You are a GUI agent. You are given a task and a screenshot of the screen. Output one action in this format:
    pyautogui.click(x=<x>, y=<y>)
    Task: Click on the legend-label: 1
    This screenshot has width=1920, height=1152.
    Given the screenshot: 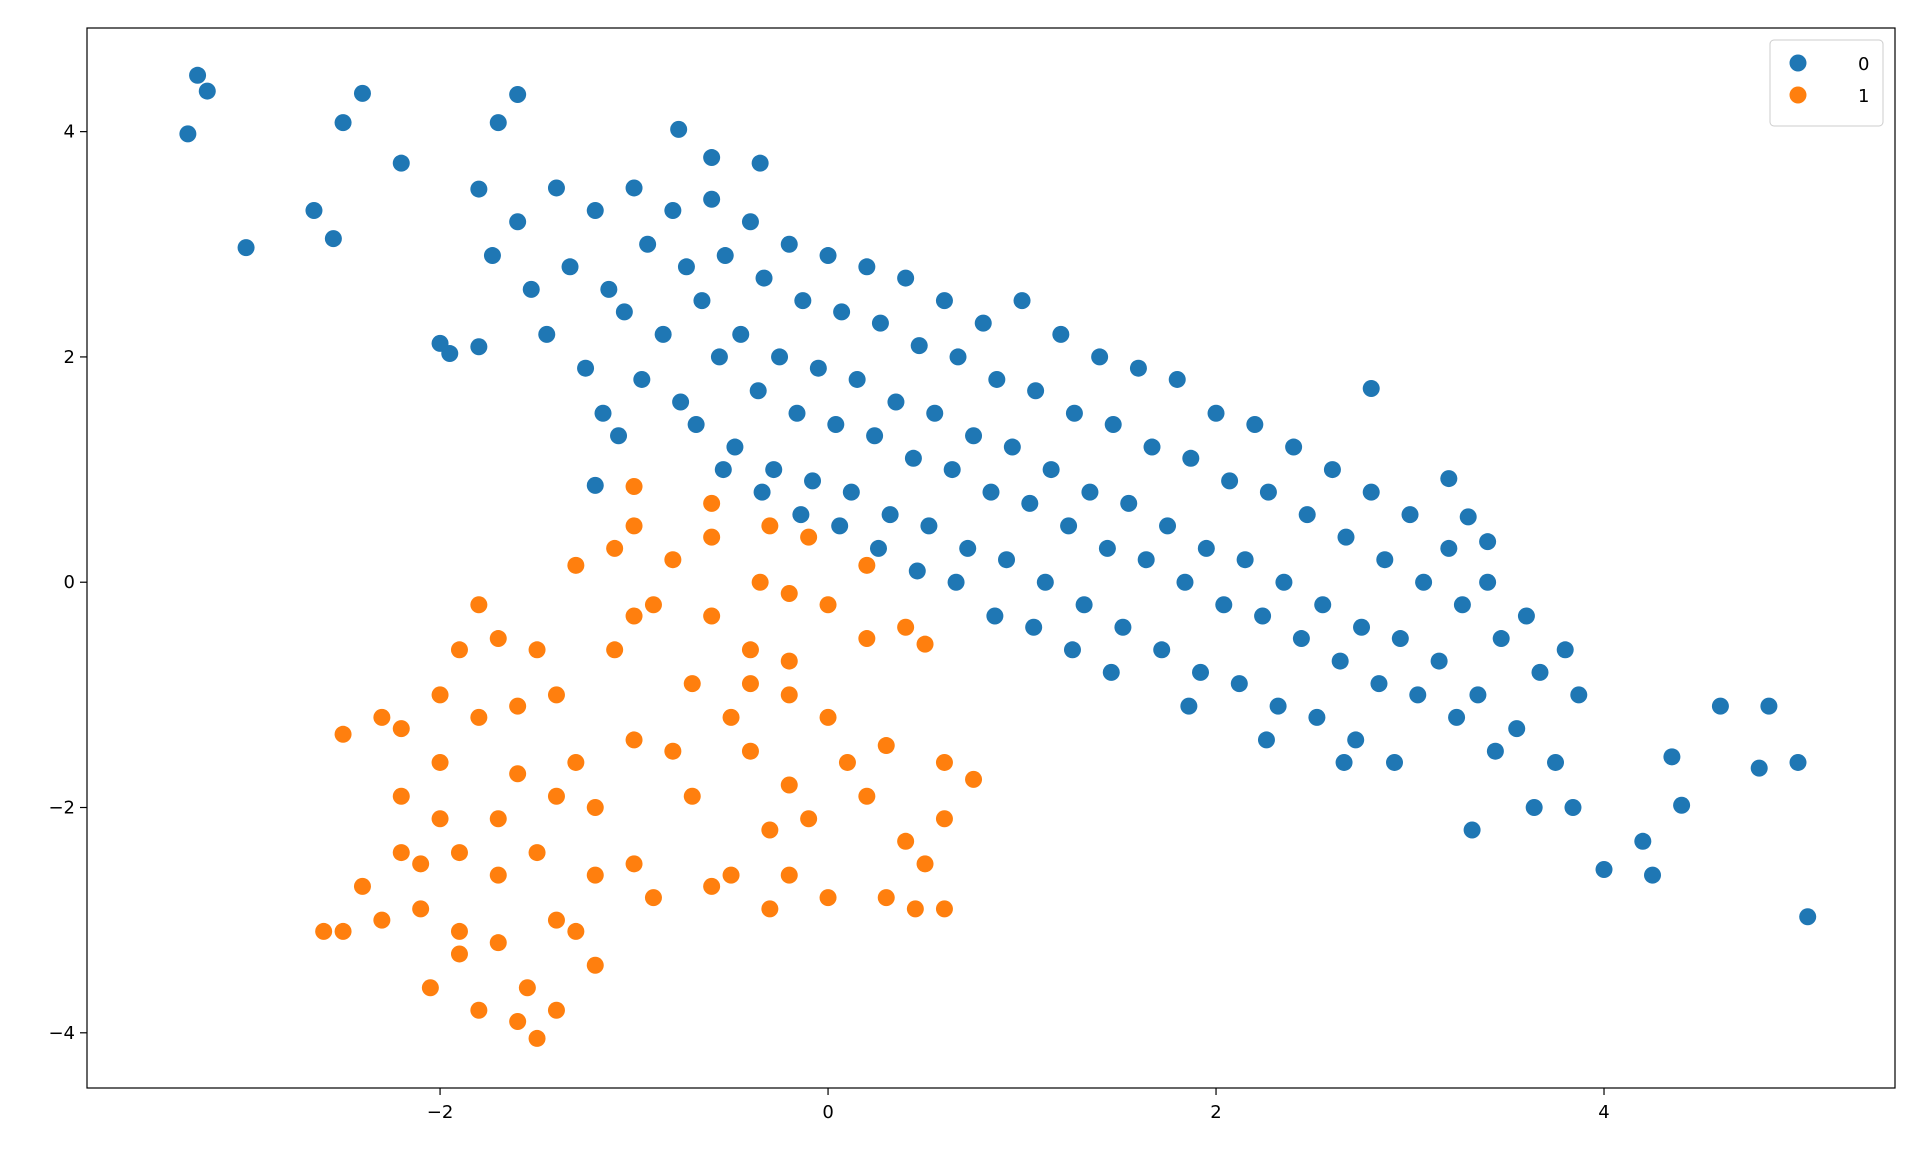 What is the action you would take?
    pyautogui.click(x=1863, y=96)
    